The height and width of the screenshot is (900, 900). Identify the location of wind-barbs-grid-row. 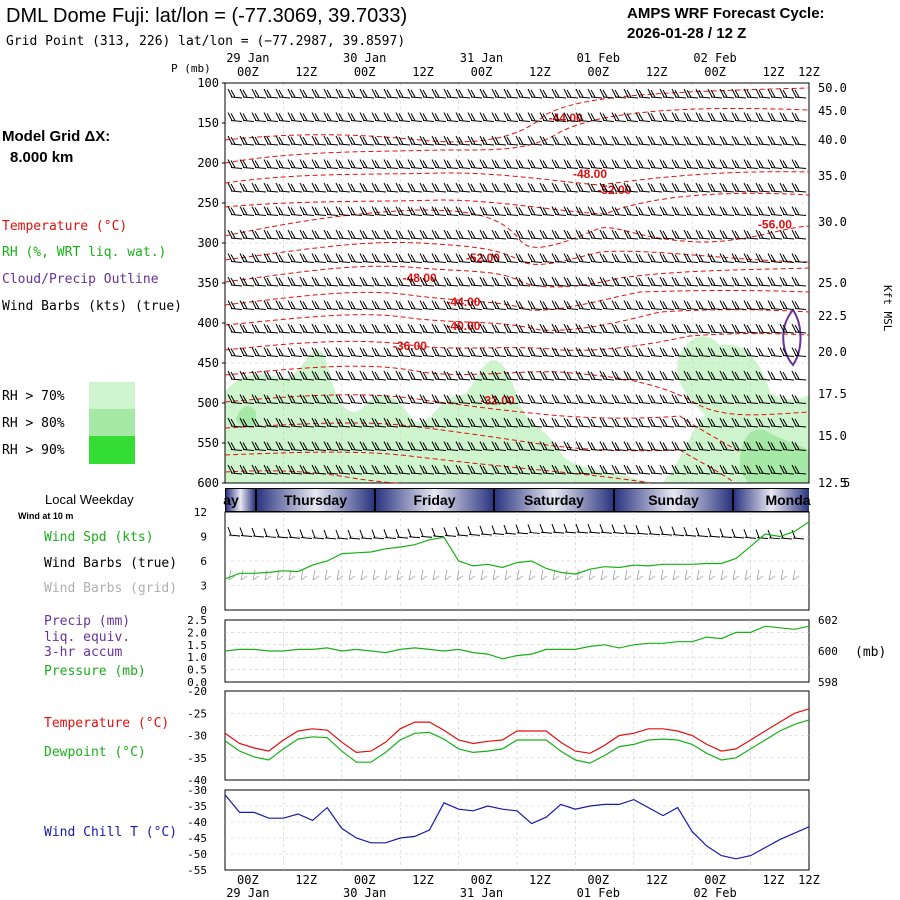
(514, 575).